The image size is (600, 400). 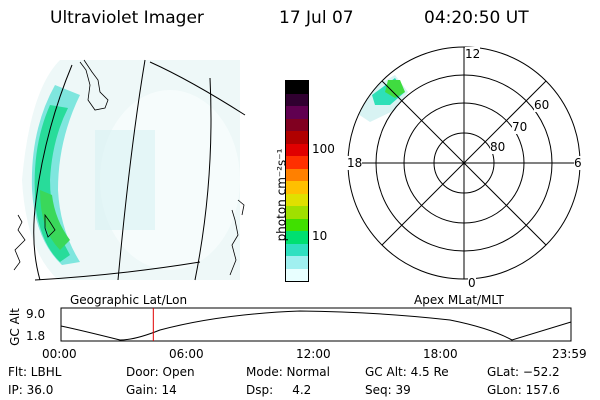 I want to click on mlt-label-12: 12, so click(x=473, y=54).